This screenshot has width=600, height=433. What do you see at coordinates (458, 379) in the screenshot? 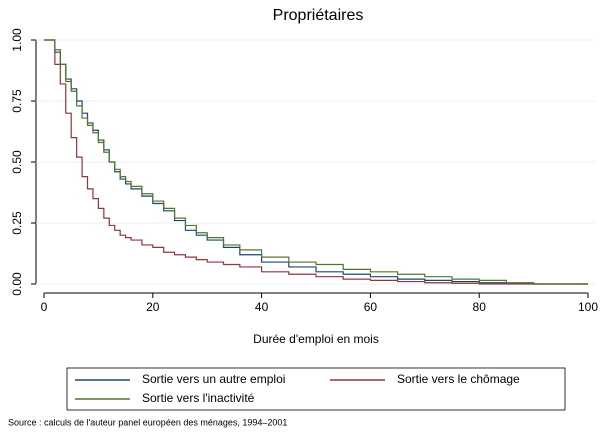
I see `legend-label: Sortie vers le chômage` at bounding box center [458, 379].